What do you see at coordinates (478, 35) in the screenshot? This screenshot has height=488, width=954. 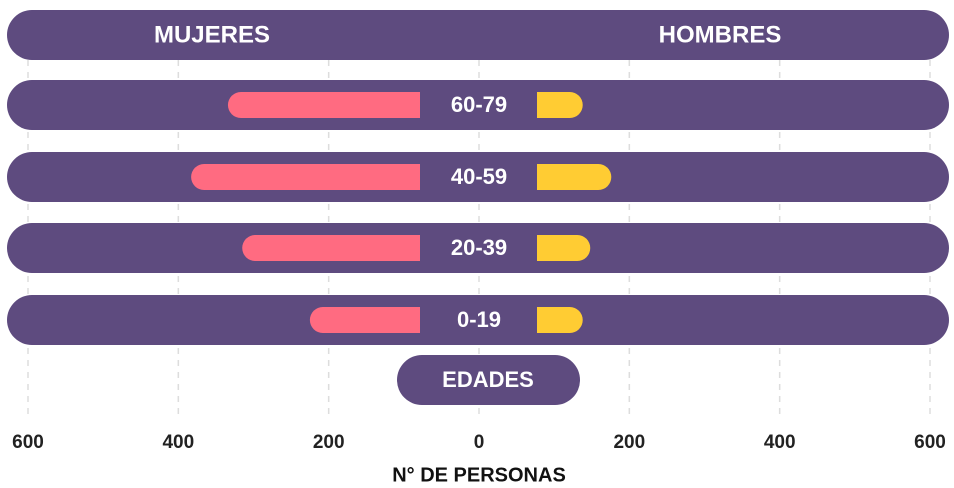 I see `header-pill` at bounding box center [478, 35].